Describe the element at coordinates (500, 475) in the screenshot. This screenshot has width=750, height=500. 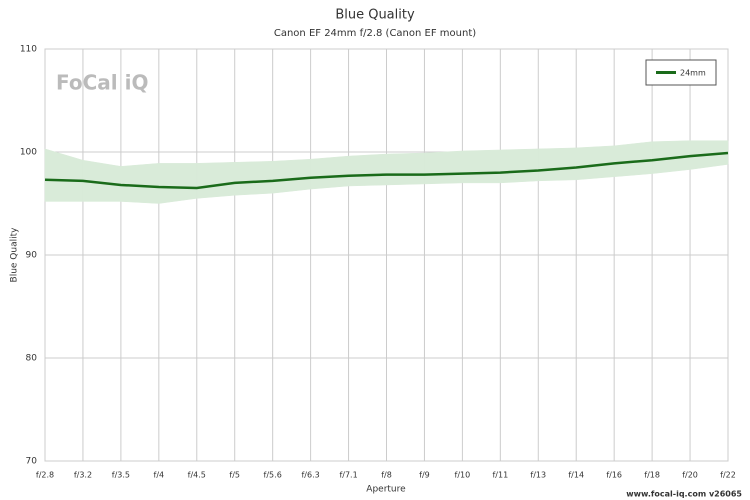
I see `x-tick-label: f/11` at that location.